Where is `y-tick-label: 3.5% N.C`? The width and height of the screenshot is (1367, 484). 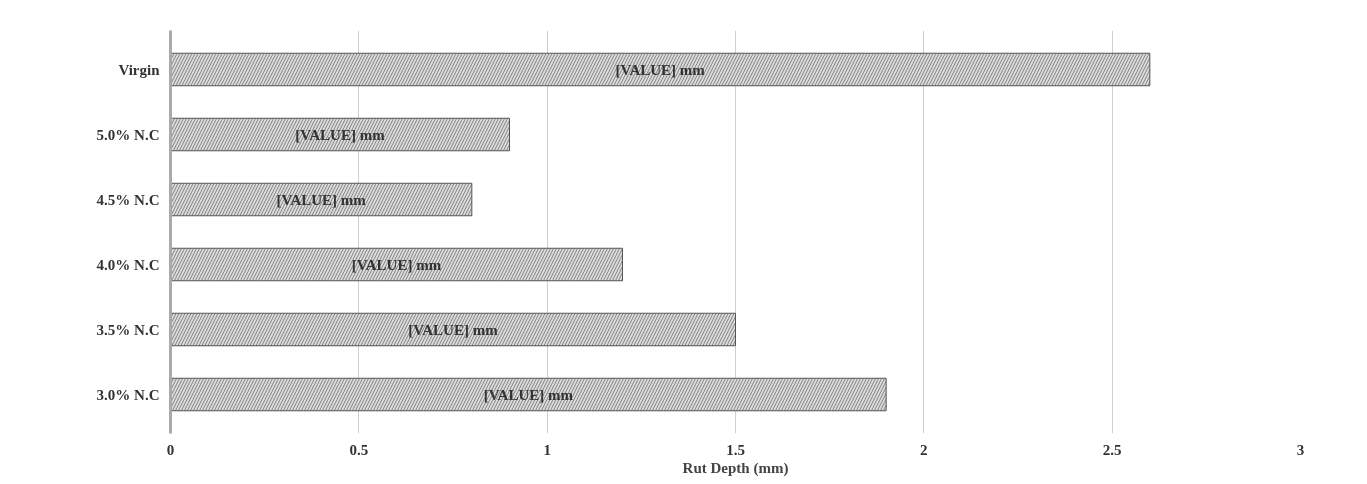 y-tick-label: 3.5% N.C is located at coordinates (128, 329).